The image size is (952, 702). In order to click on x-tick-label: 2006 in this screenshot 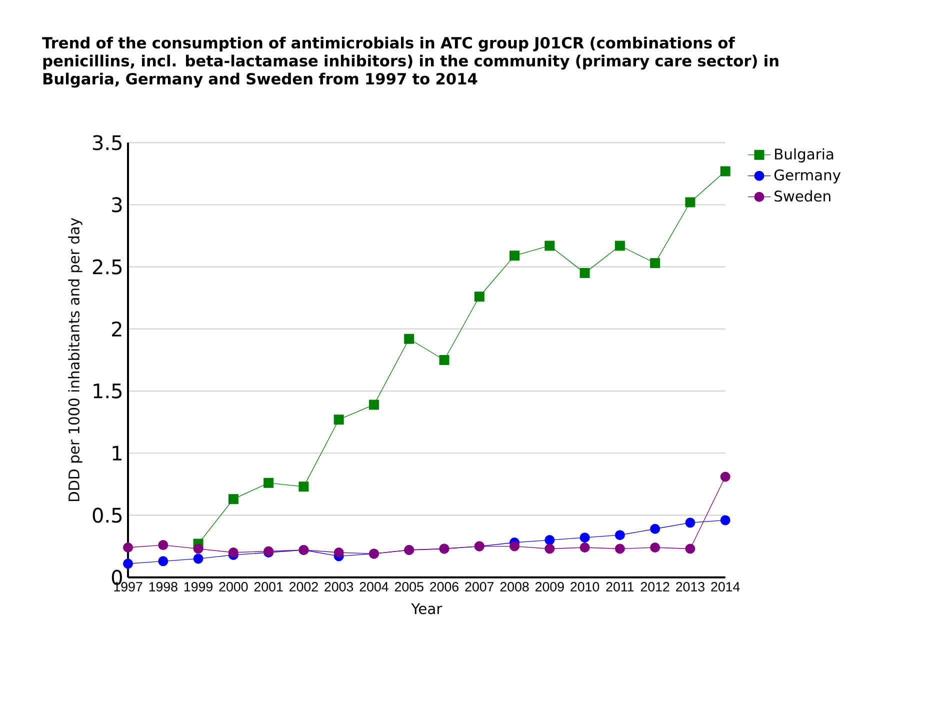, I will do `click(444, 587)`.